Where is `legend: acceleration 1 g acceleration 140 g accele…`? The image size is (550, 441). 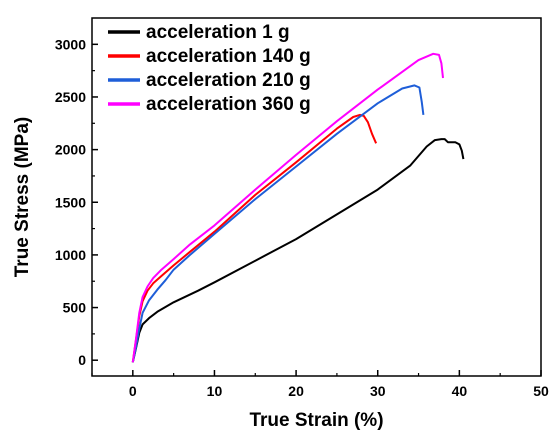 legend: acceleration 1 g acceleration 140 g accele… is located at coordinates (209, 68).